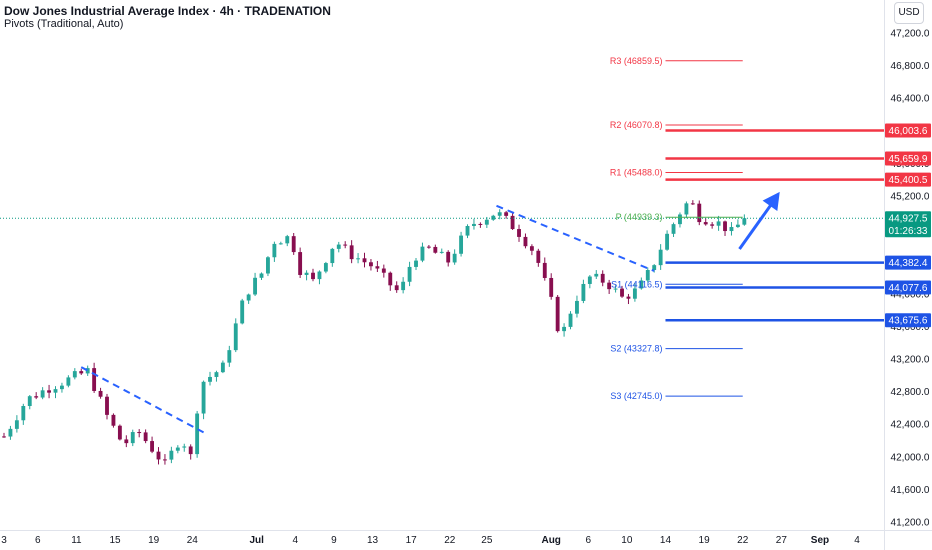  What do you see at coordinates (64, 24) in the screenshot?
I see `indicator-label: Pivots (Traditional, Auto)` at bounding box center [64, 24].